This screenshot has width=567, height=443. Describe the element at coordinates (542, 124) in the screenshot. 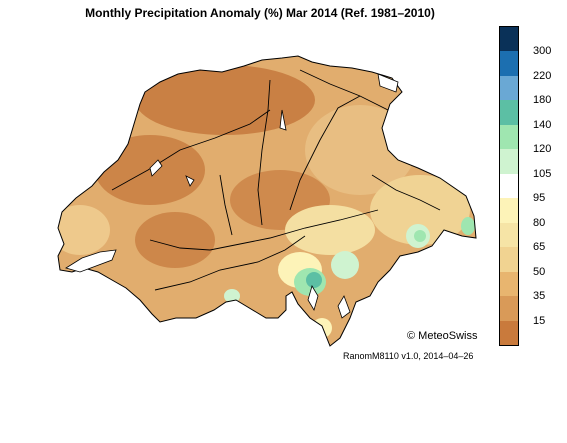

I see `legend-tick-label: 140` at that location.